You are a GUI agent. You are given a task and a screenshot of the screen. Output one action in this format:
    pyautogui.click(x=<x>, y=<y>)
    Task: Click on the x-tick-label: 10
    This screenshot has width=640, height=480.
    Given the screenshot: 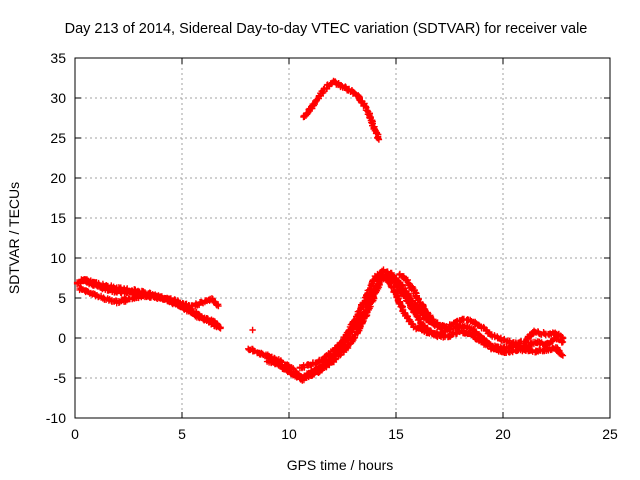 What is the action you would take?
    pyautogui.click(x=289, y=434)
    